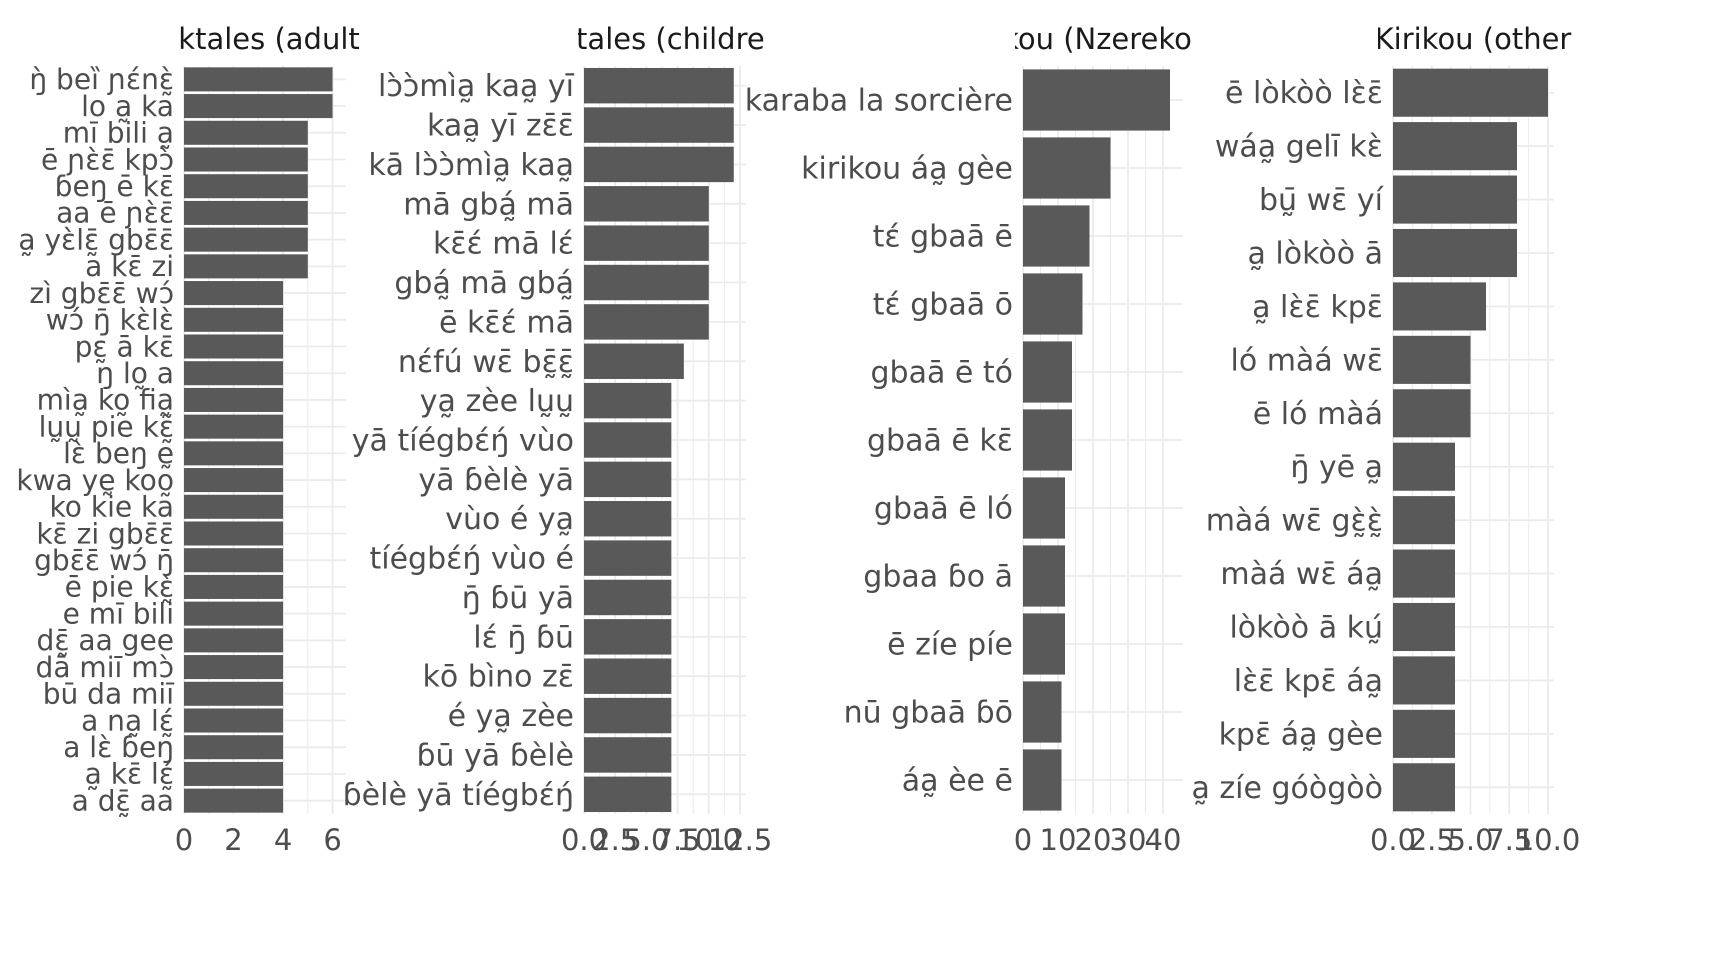 The width and height of the screenshot is (1728, 964). Describe the element at coordinates (940, 441) in the screenshot. I see `category-label: gbaā ē kɛ̄` at that location.